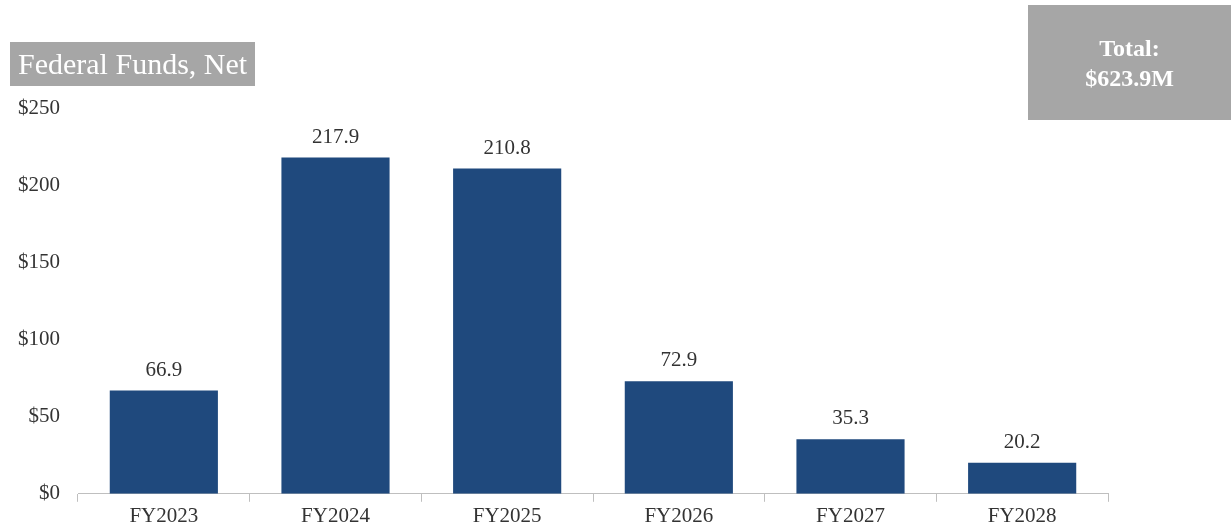 This screenshot has height=531, width=1231. I want to click on data-label: 66.9, so click(164, 368).